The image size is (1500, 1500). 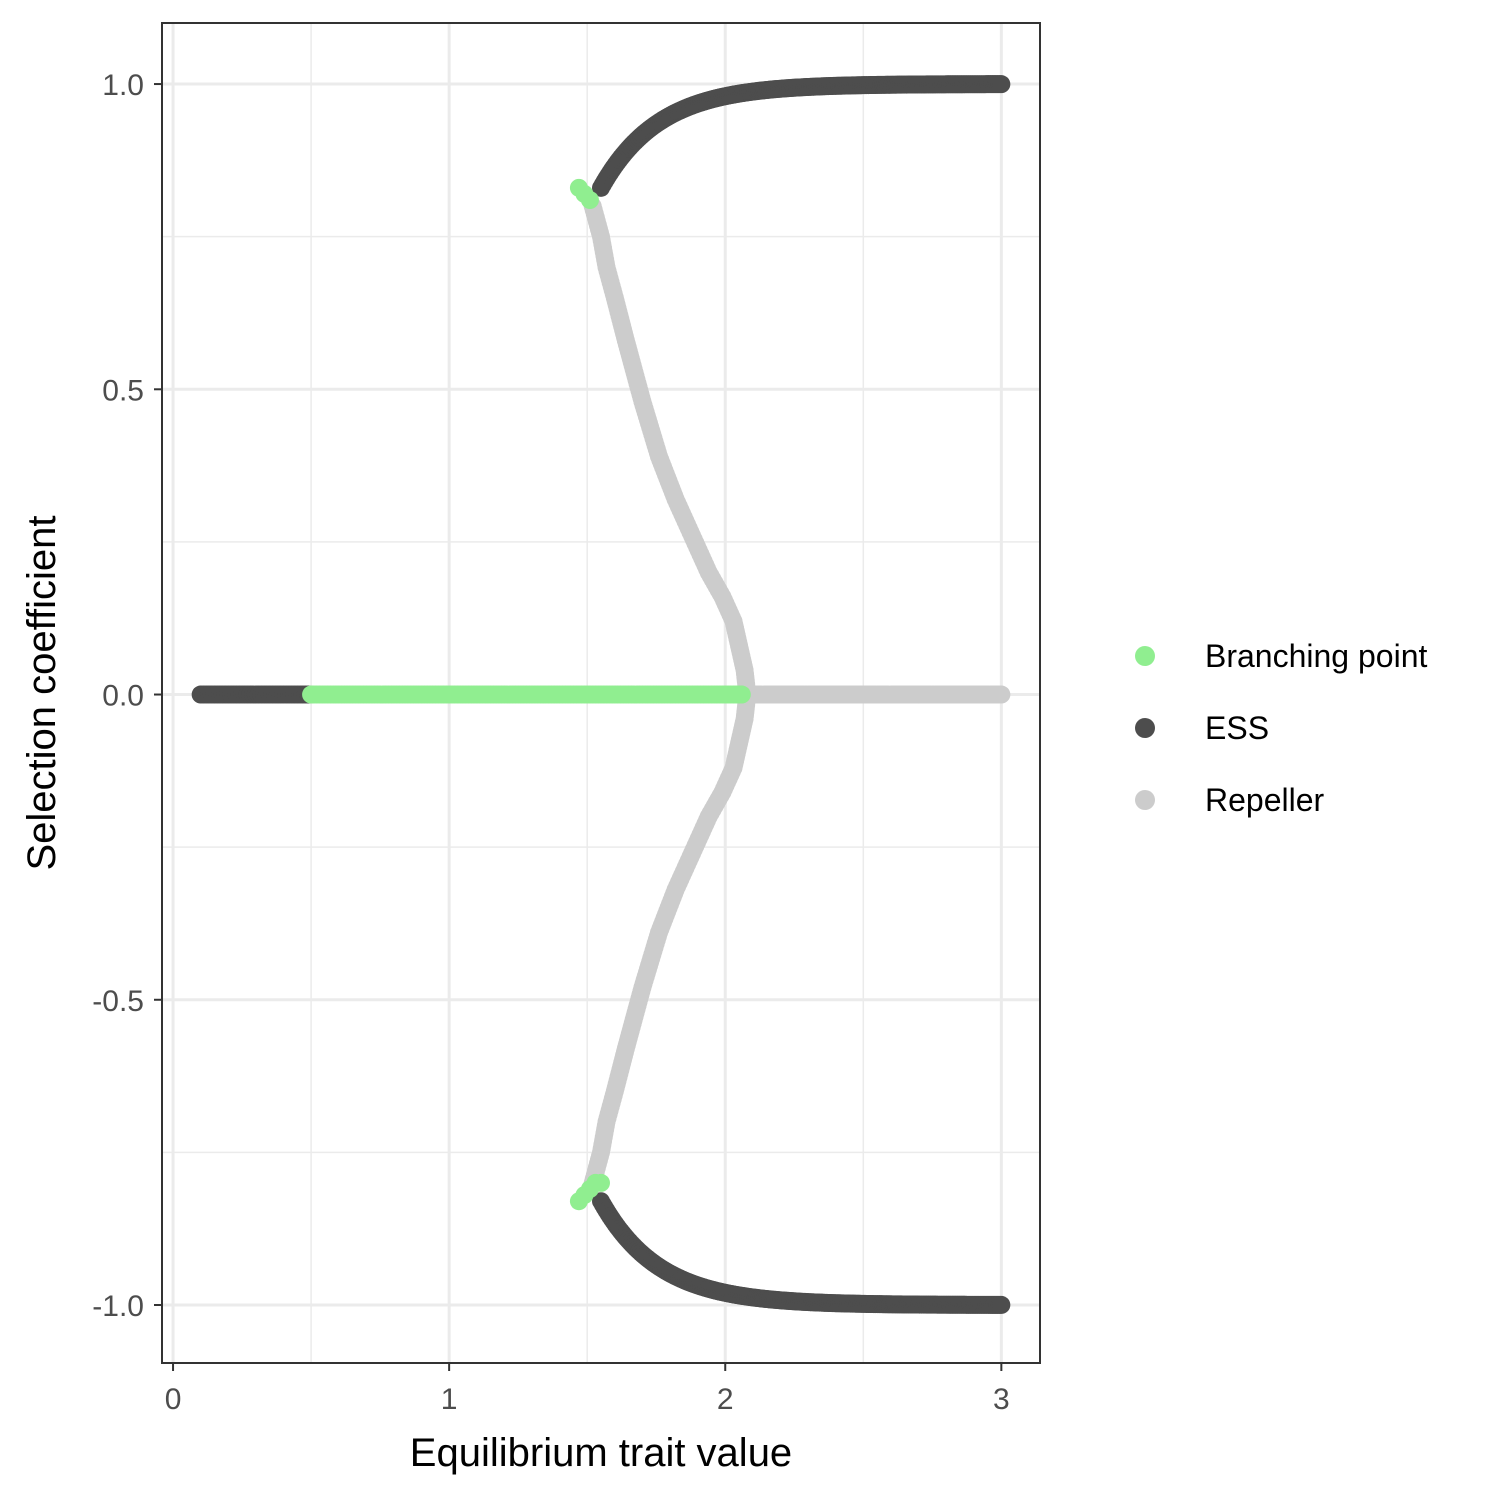 I want to click on y-tick-label: 0.0, so click(x=123, y=696).